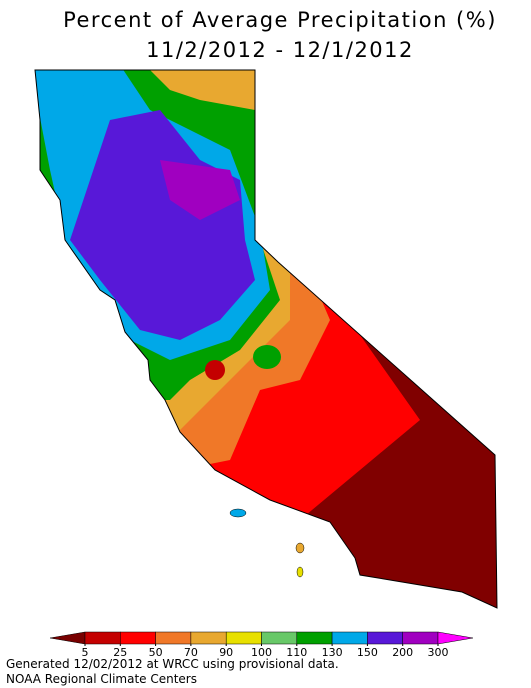 This screenshot has width=531, height=688. What do you see at coordinates (402, 652) in the screenshot?
I see `legend-tick-label: 200` at bounding box center [402, 652].